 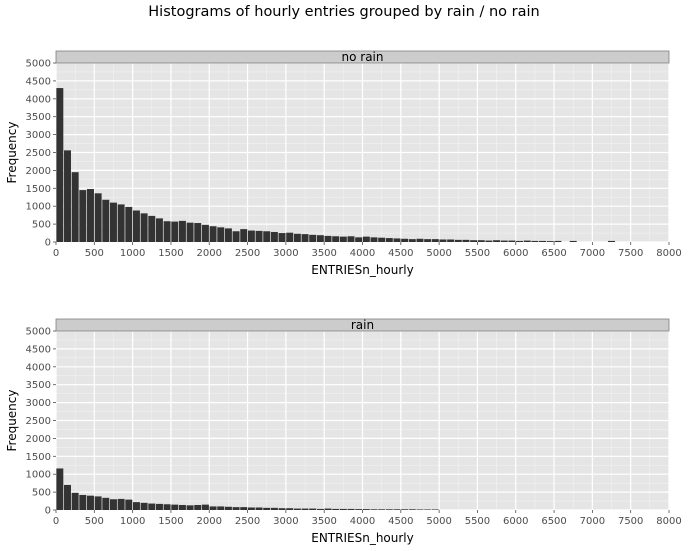 I want to click on x-tick-label: 3000, so click(x=285, y=253).